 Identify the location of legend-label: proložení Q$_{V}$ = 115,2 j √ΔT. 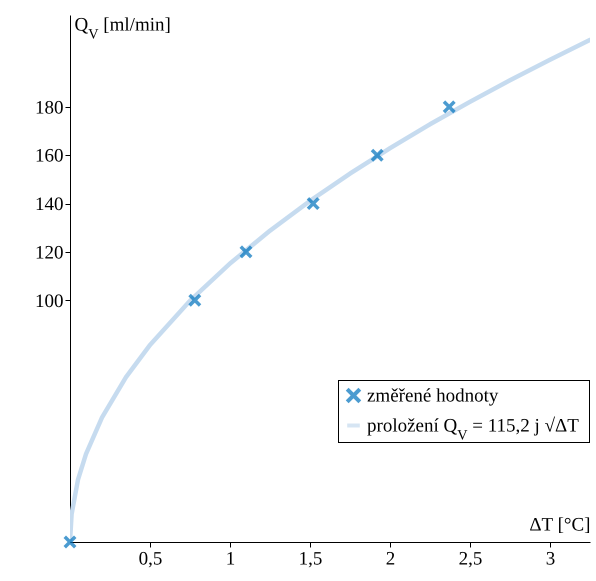
(473, 430).